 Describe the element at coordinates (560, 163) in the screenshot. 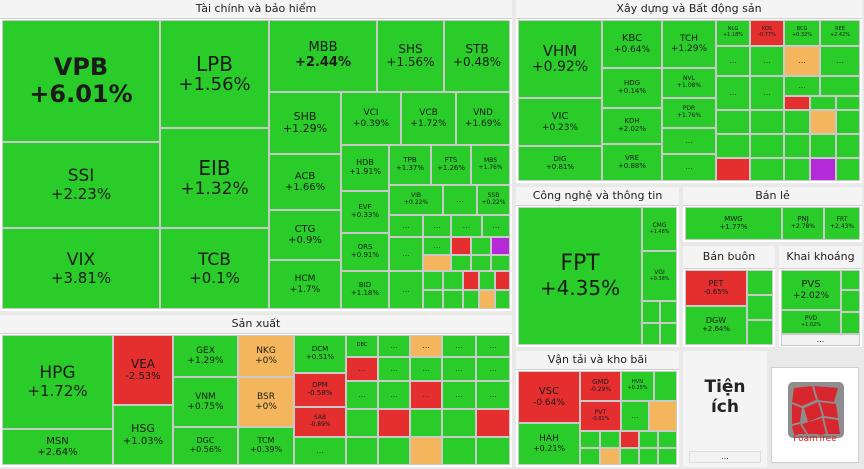

I see `stock-tile-dig: DIG +0.81%` at that location.